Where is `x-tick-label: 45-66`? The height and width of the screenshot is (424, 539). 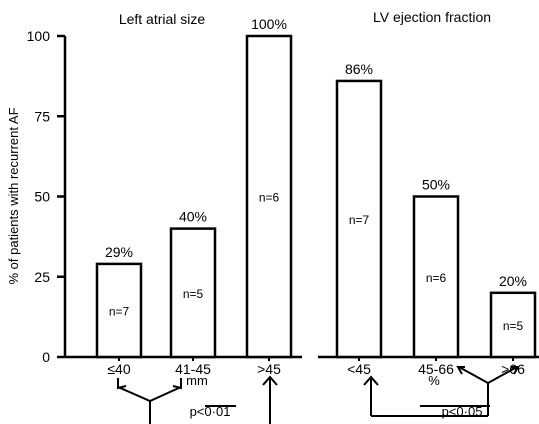
x-tick-label: 45-66 is located at coordinates (436, 369).